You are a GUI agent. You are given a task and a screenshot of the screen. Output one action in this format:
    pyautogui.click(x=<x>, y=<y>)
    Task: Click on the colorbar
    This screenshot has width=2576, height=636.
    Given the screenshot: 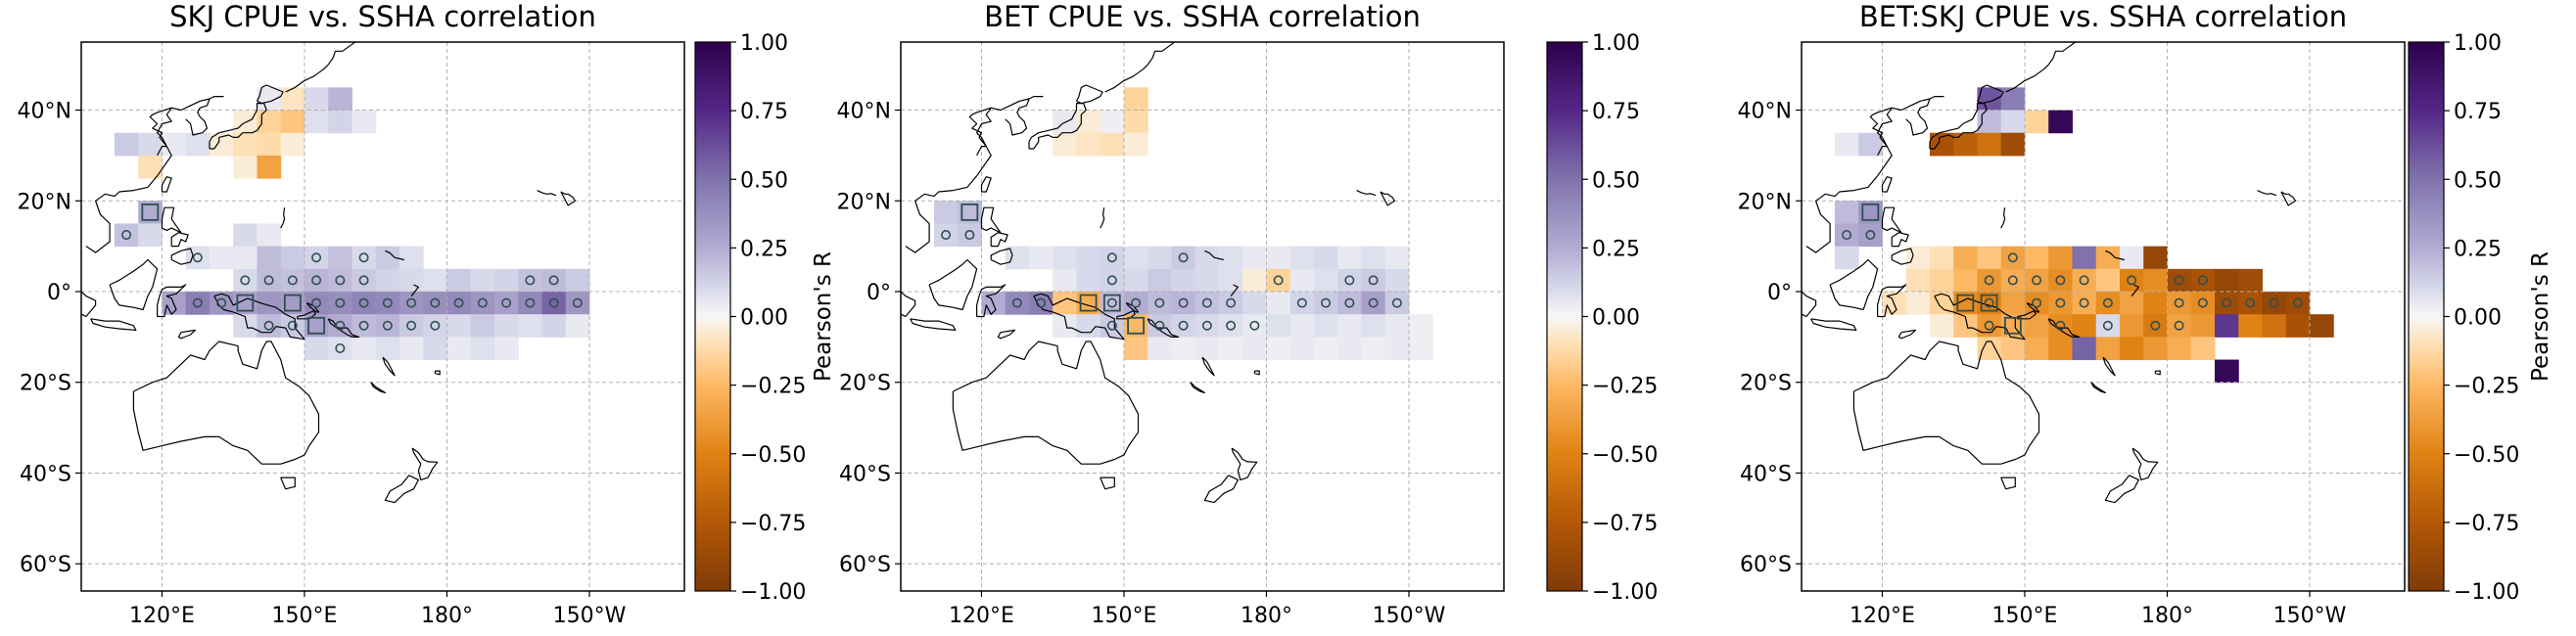 What is the action you would take?
    pyautogui.click(x=1565, y=316)
    